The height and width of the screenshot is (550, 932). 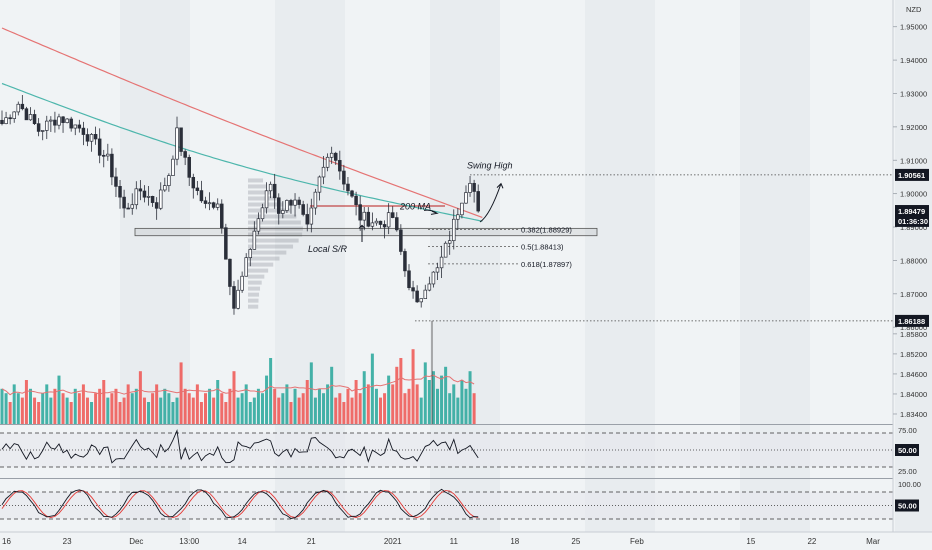 I want to click on price-tag-label: 01:36:30, so click(x=913, y=221).